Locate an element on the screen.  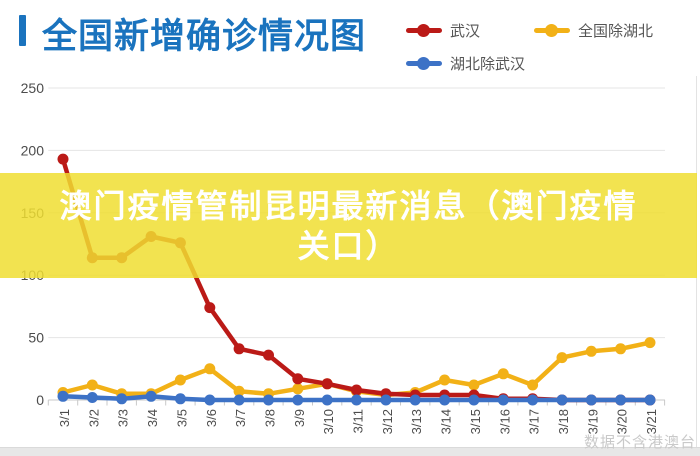
overlay-title-line1: 澳门疫情管制昆明最新消息（澳门疫情 is located at coordinates (348, 205).